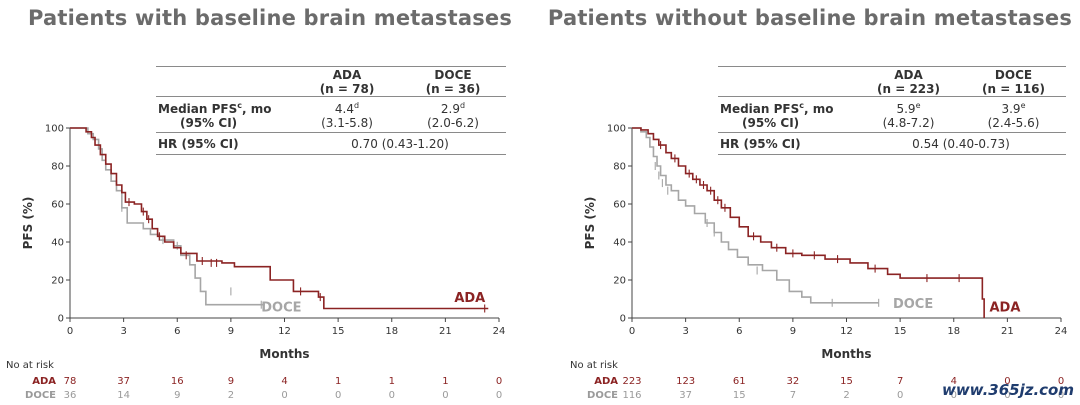 This screenshot has width=1080, height=405. What do you see at coordinates (685, 395) in the screenshot?
I see `risk-count-doce: 37` at bounding box center [685, 395].